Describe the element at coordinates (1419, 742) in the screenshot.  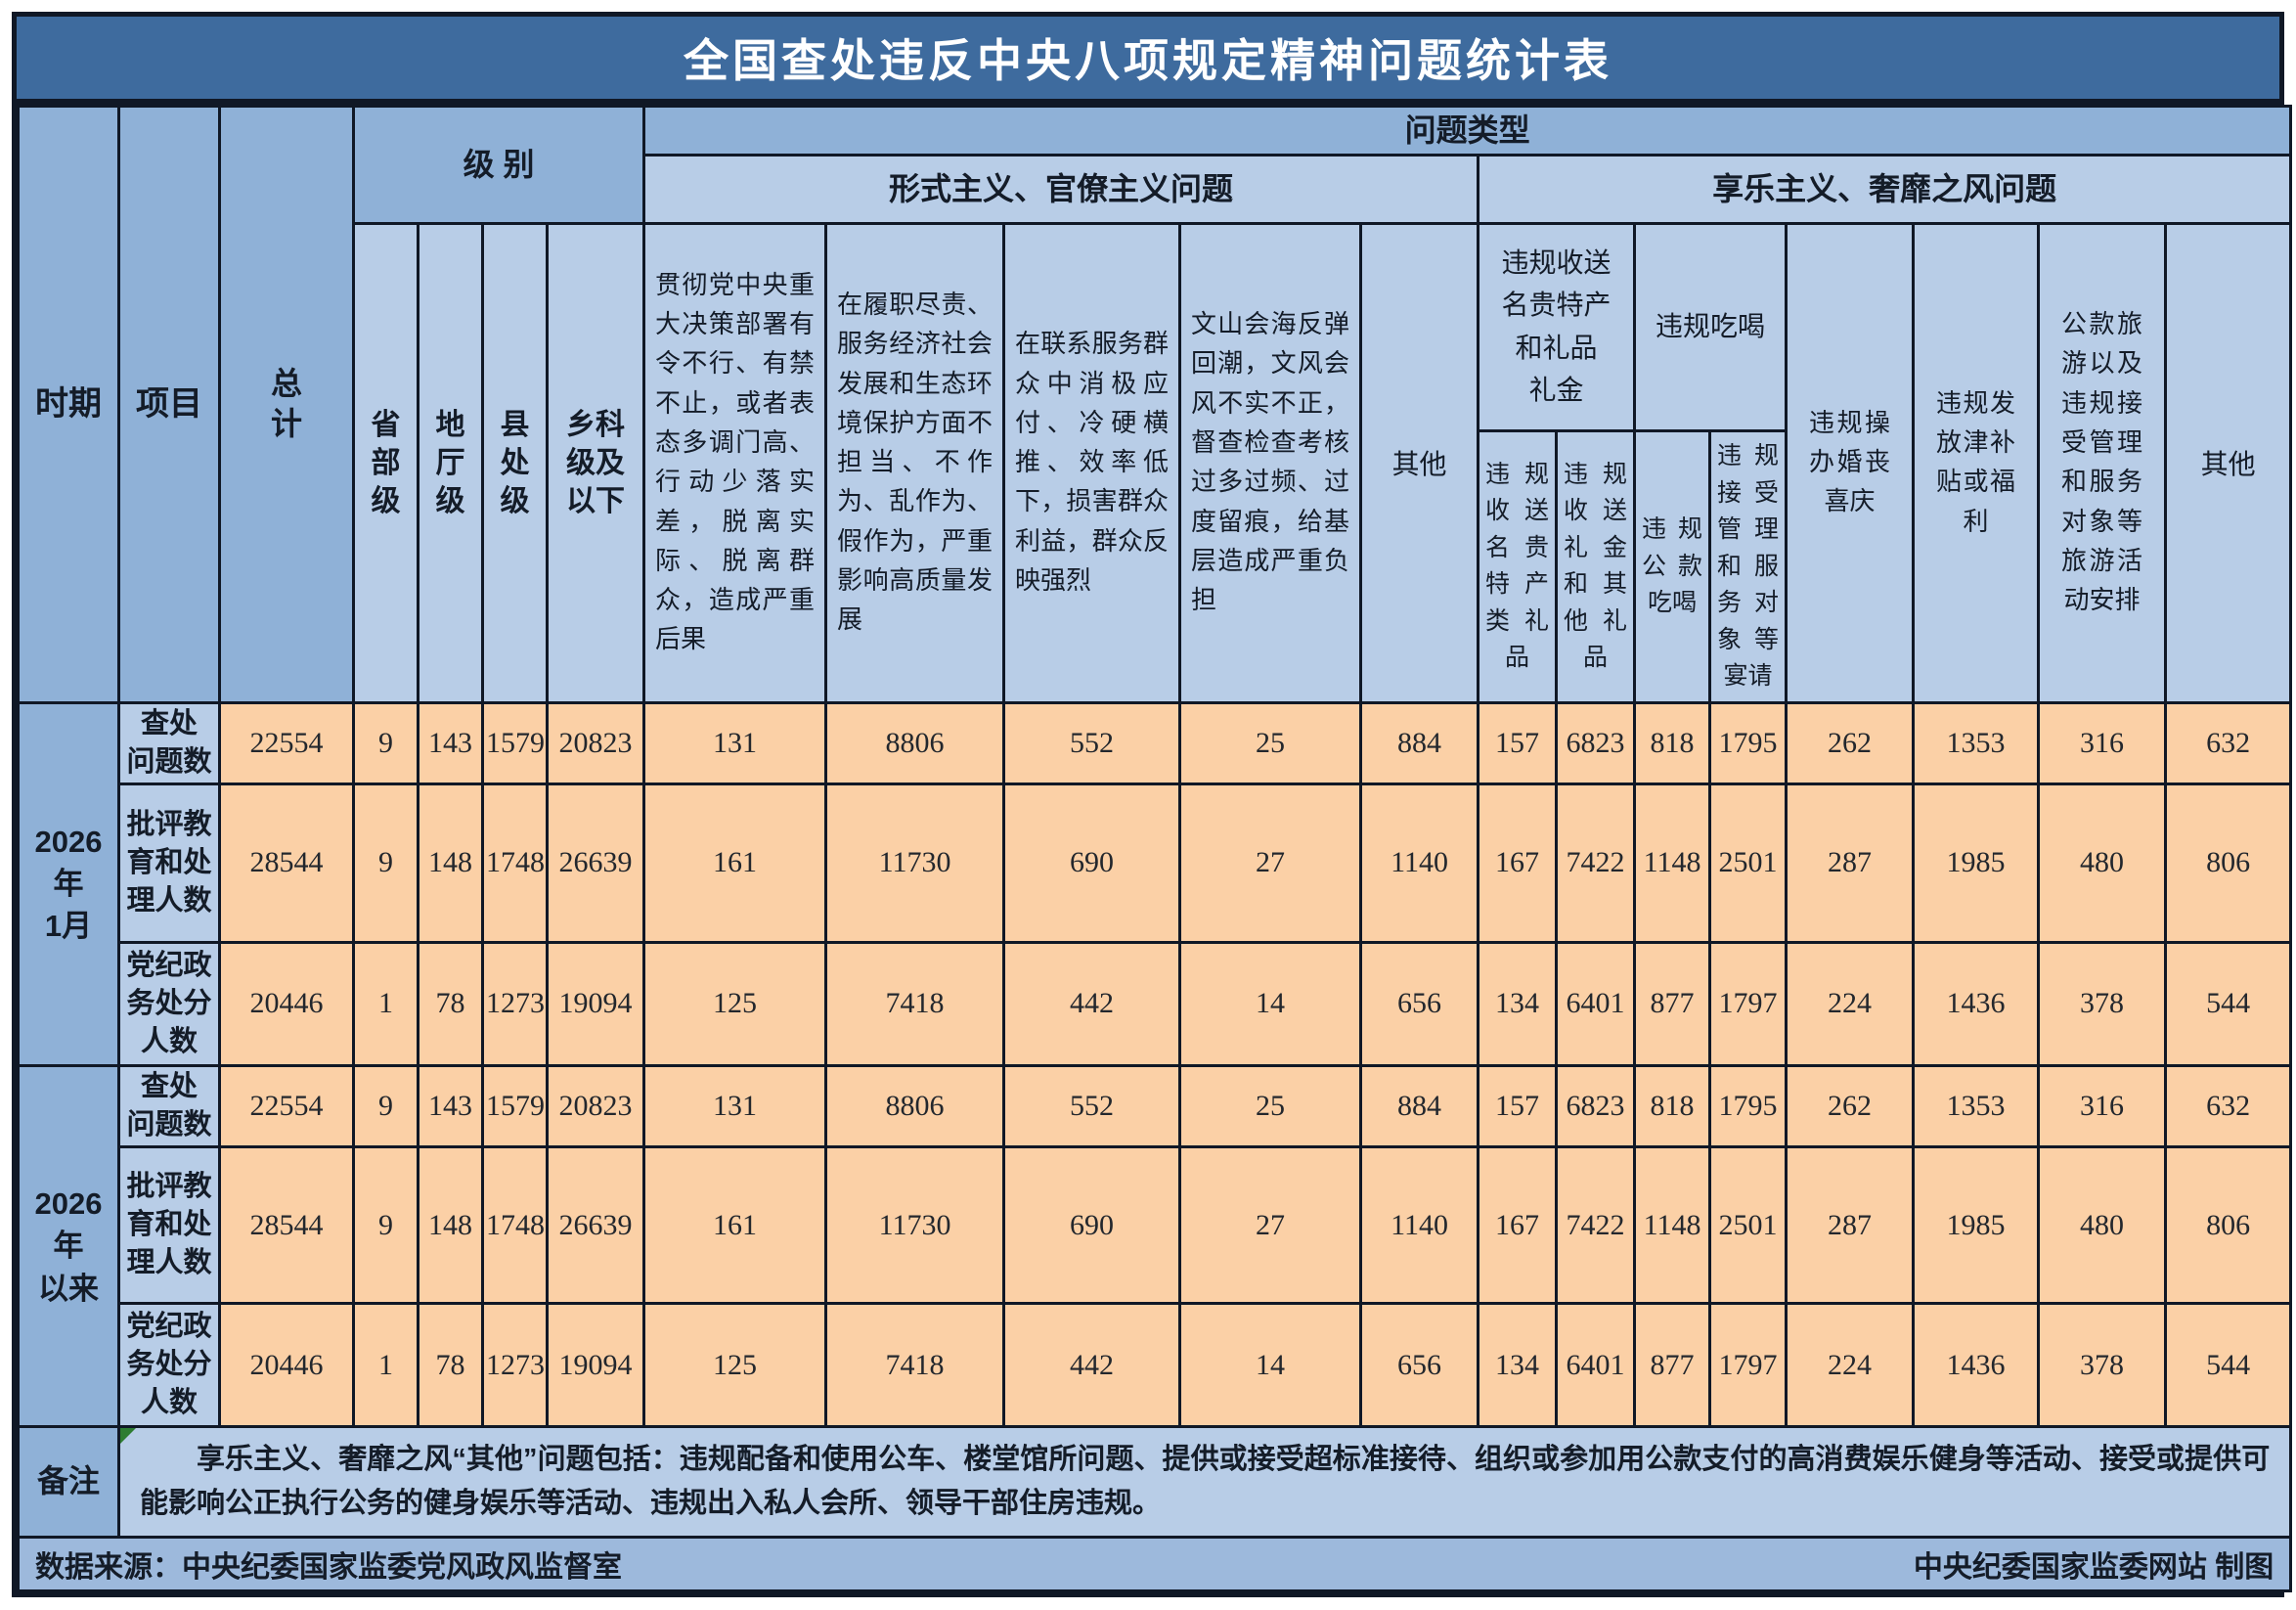
I see `data-cell: 884` at that location.